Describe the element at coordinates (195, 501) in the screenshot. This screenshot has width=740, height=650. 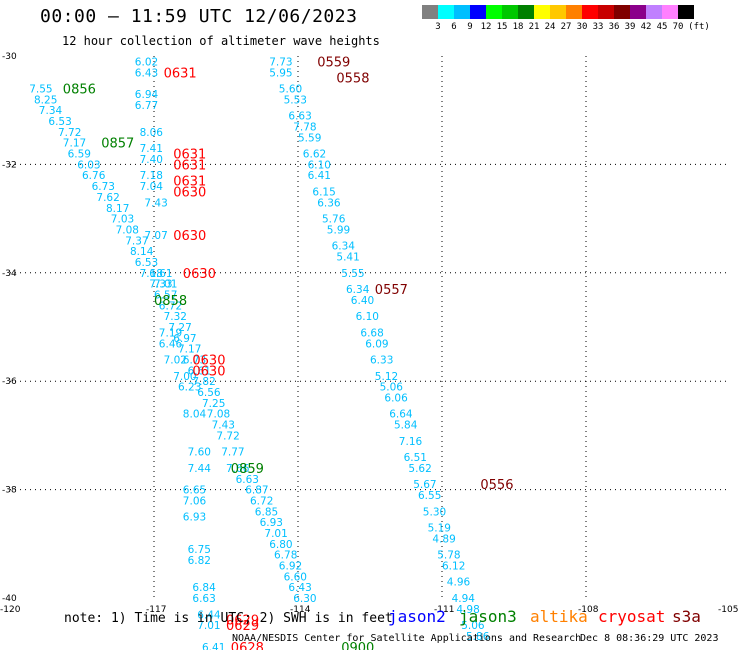
I see `wave-height-value: 7.06` at that location.